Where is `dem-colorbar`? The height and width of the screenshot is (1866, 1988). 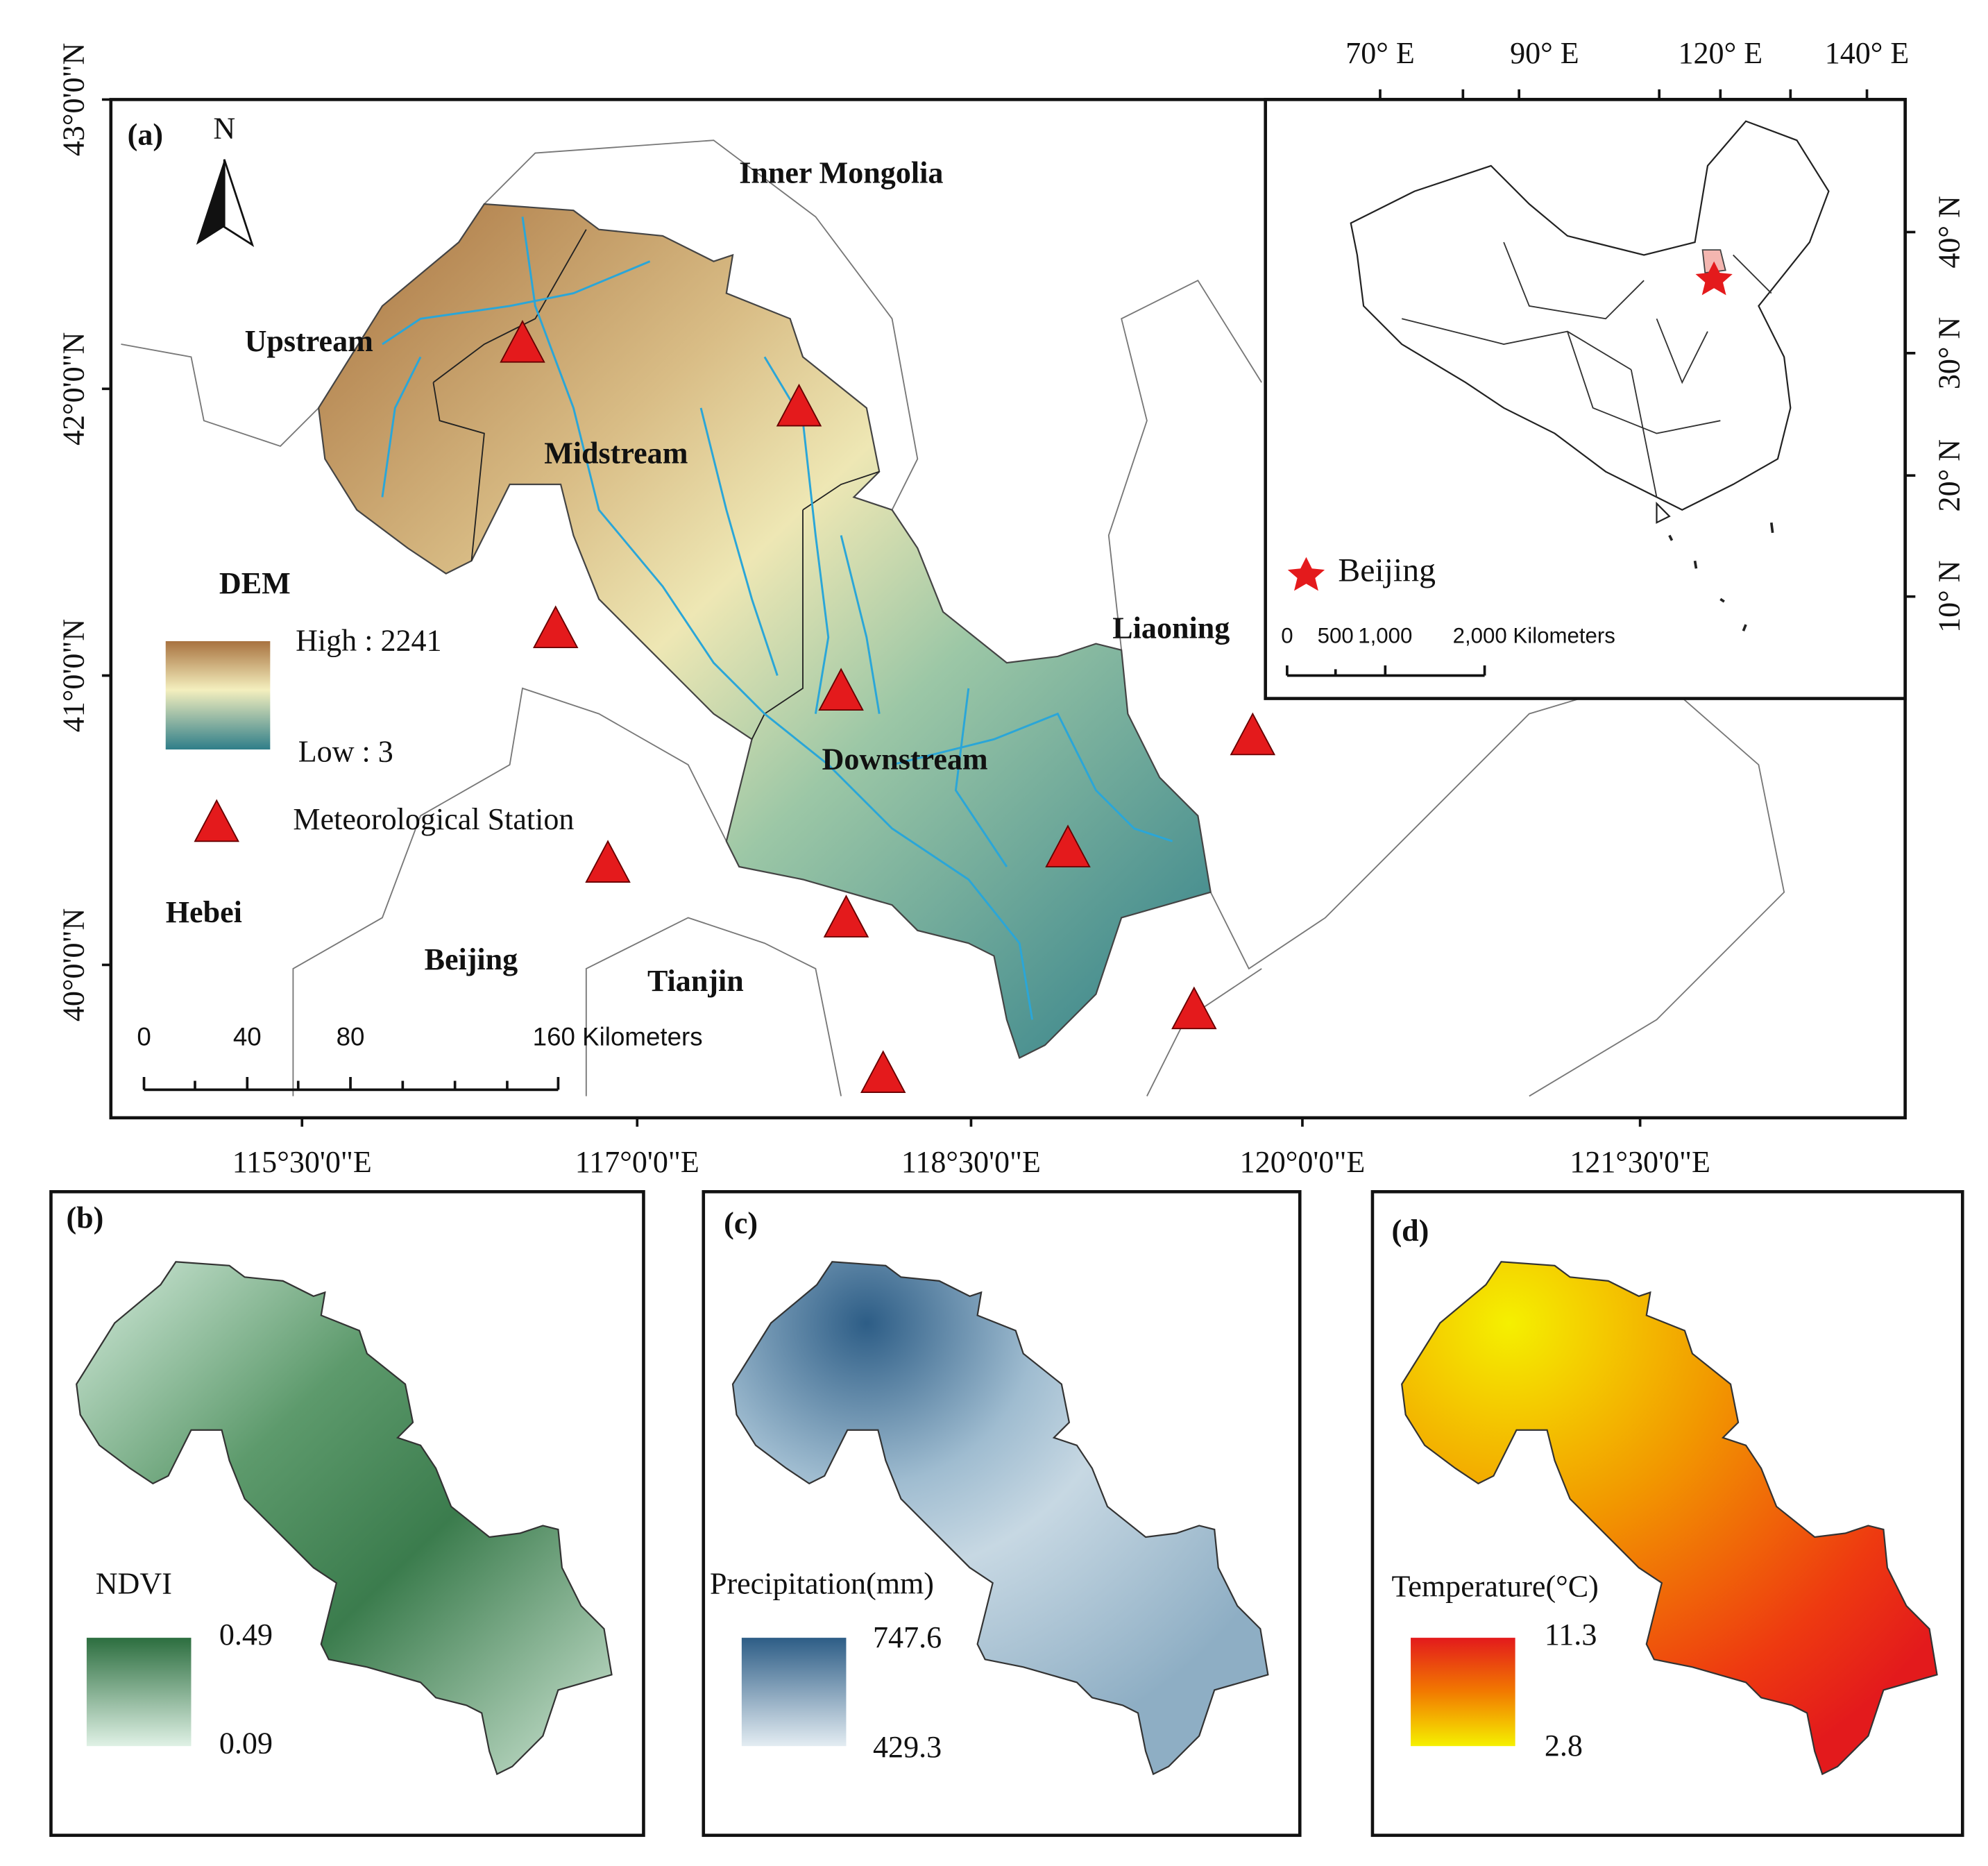 dem-colorbar is located at coordinates (218, 695).